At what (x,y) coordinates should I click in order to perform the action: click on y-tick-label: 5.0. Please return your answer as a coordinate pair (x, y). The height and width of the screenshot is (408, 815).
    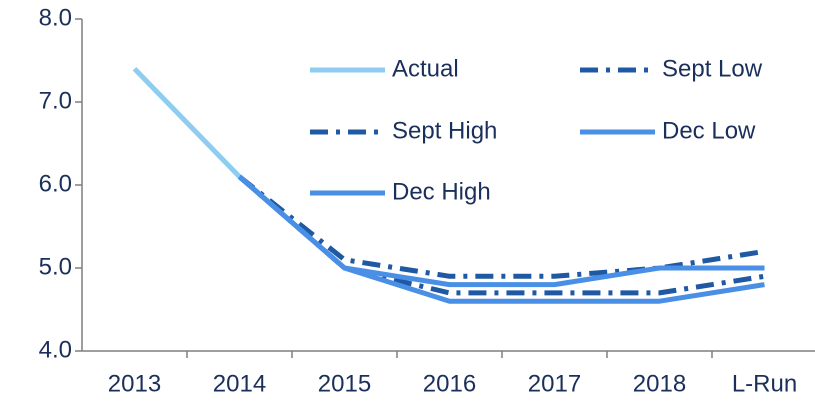
    Looking at the image, I should click on (55, 266).